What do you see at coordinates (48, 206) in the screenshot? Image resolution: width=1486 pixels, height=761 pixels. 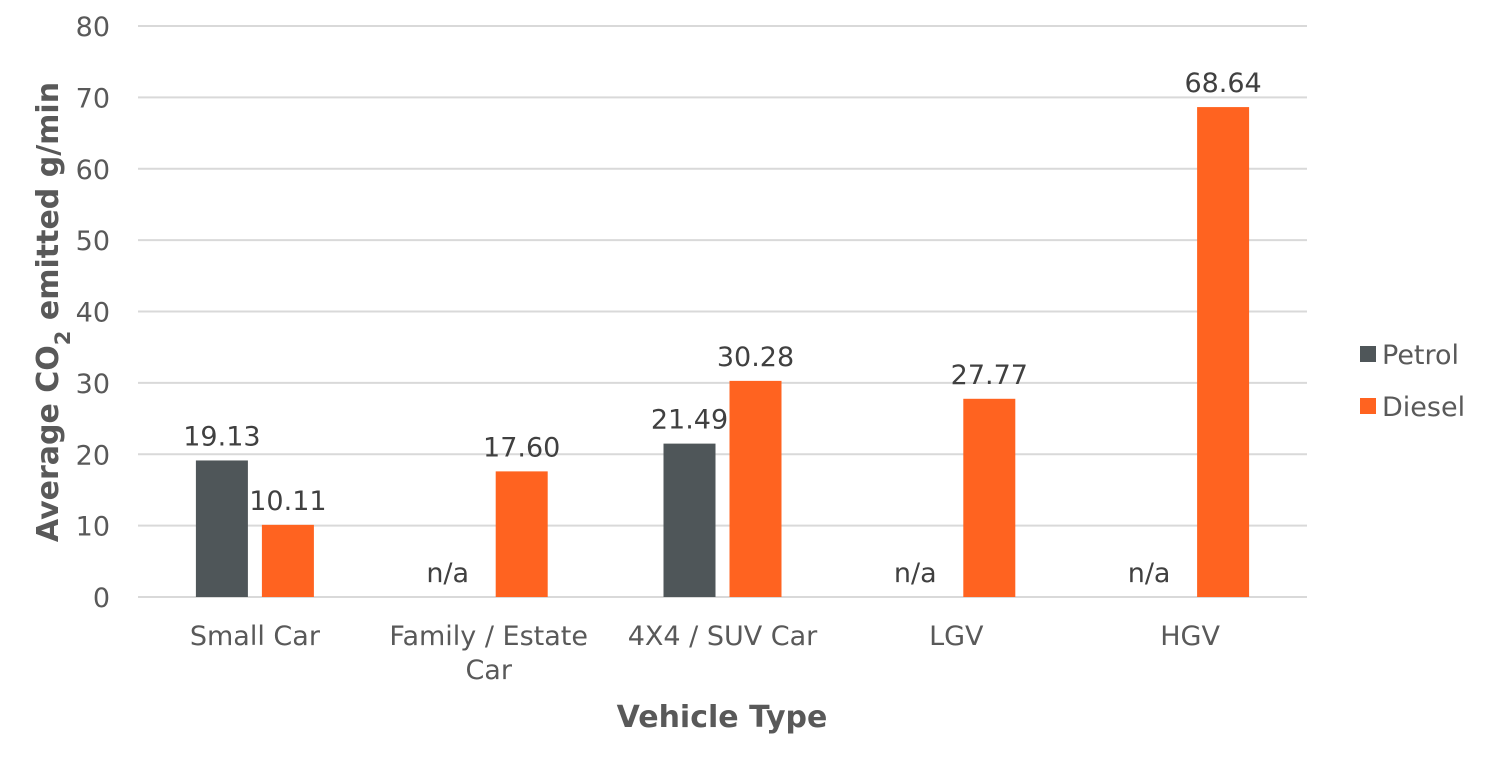 I see `y-axis-title-suffix: emitted g/min` at bounding box center [48, 206].